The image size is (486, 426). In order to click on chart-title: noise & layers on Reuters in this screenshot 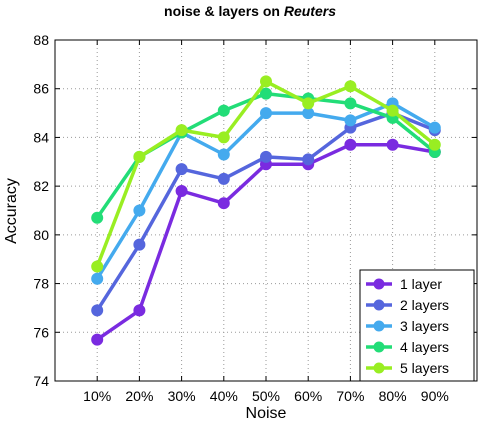, I will do `click(250, 11)`.